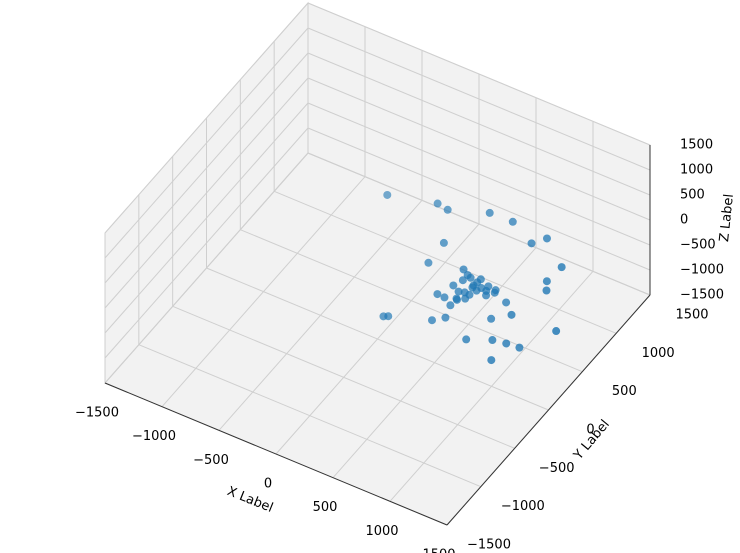  I want to click on z-tick-label: 1000, so click(696, 170).